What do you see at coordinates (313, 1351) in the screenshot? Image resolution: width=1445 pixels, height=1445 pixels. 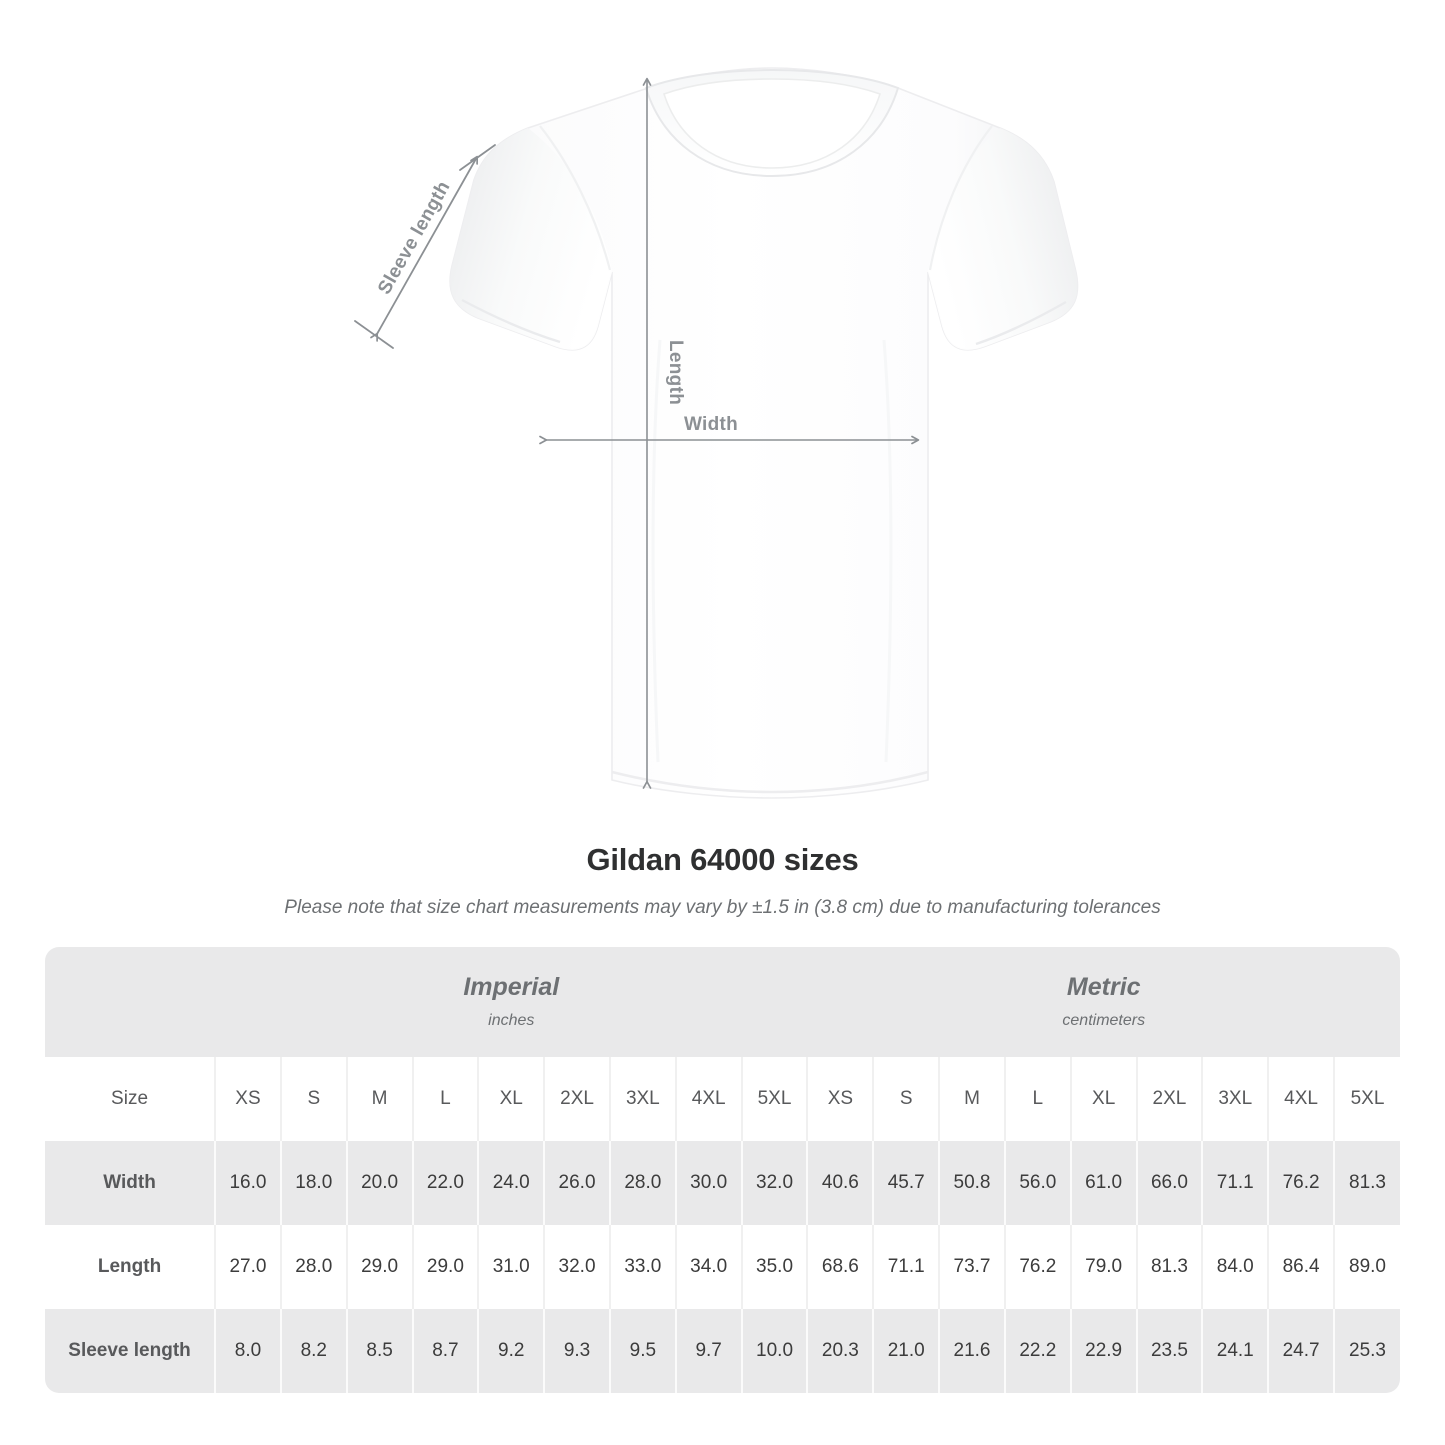 I see `measurement-cell: 8.2` at bounding box center [313, 1351].